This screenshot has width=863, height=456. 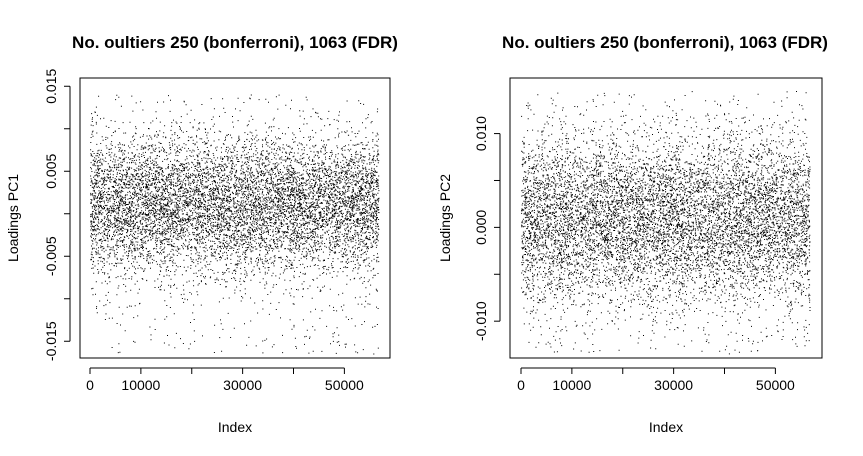 I want to click on y-tick-label-pc1: 0.015, so click(x=51, y=86).